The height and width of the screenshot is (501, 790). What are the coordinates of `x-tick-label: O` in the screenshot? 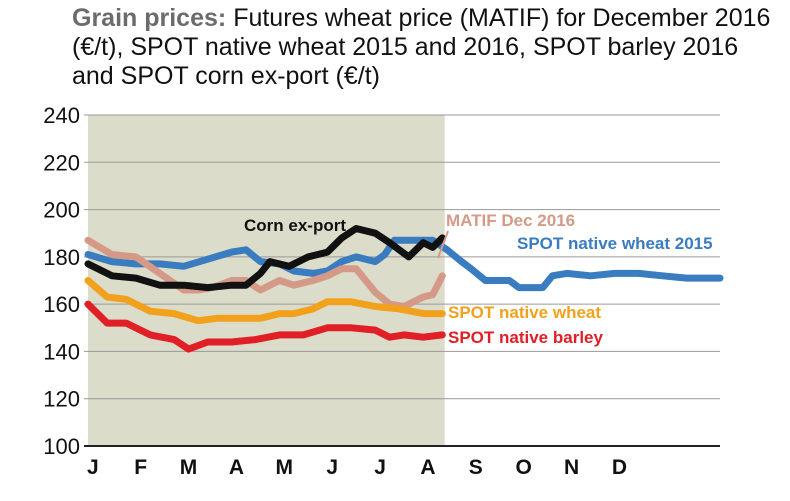 It's located at (524, 467).